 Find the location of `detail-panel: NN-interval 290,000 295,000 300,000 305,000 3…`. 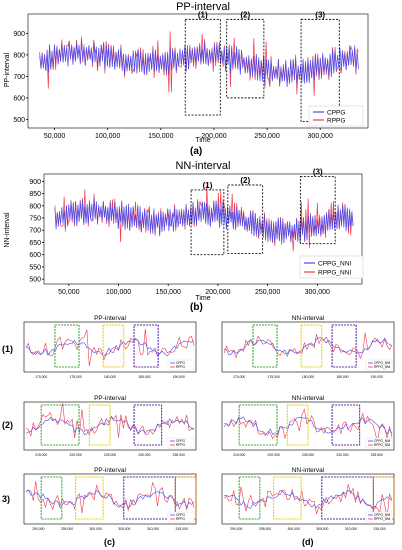

detail-panel: NN-interval 290,000 295,000 300,000 305,000 3… is located at coordinates (308, 499).